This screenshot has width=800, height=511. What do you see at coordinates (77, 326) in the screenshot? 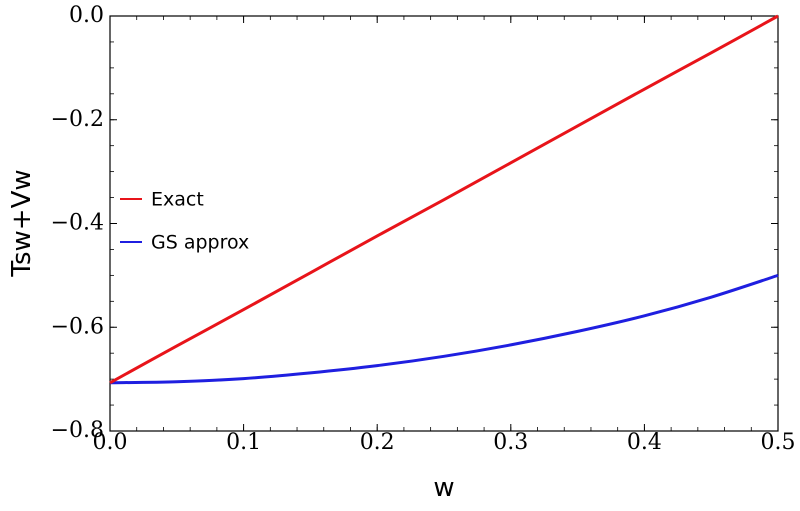
I see `y-tick-label: −0.6` at bounding box center [77, 326].